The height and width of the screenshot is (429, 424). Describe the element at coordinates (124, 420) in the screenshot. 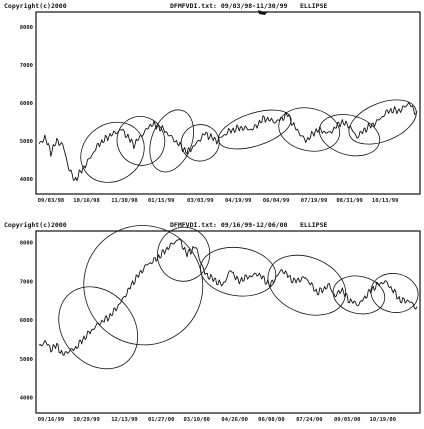

I see `x-tick-label: 12/13/99` at that location.